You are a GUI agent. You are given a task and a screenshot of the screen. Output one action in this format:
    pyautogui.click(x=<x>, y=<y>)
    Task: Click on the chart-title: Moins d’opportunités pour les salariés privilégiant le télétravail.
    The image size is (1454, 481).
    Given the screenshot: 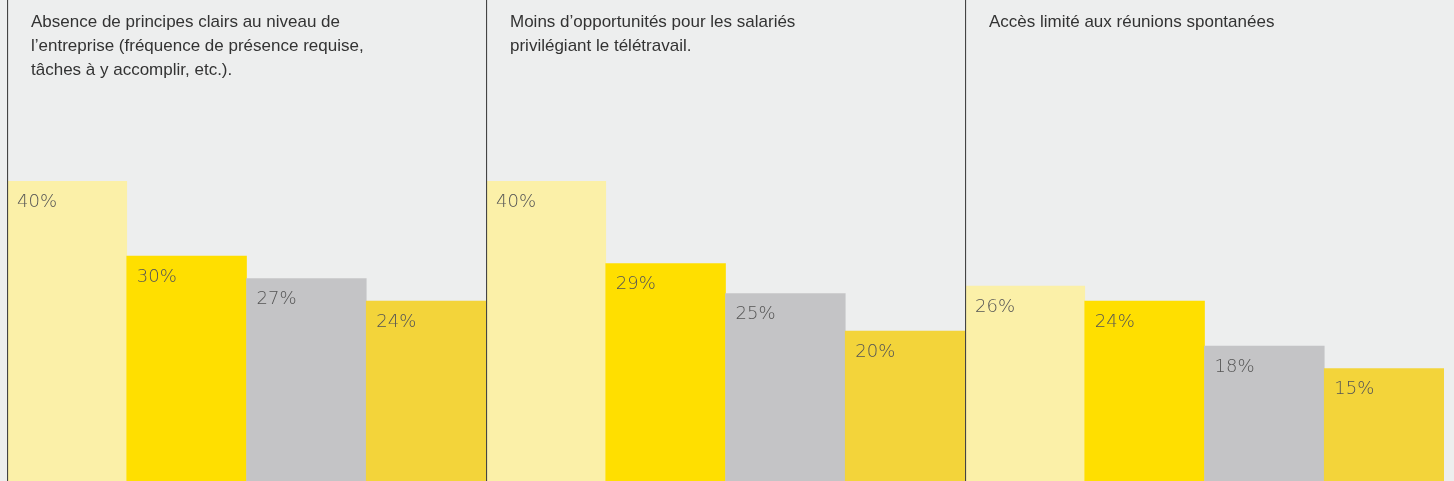 What is the action you would take?
    pyautogui.click(x=653, y=34)
    